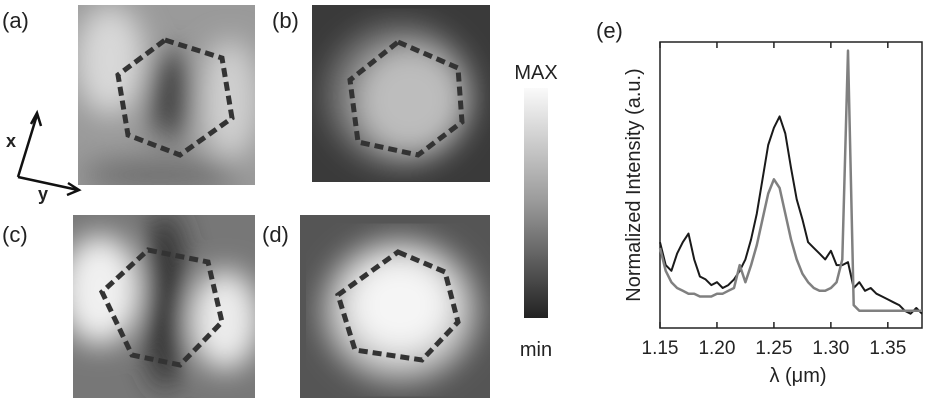 The width and height of the screenshot is (925, 403). What do you see at coordinates (275, 234) in the screenshot?
I see `panel-label: (d)` at bounding box center [275, 234].